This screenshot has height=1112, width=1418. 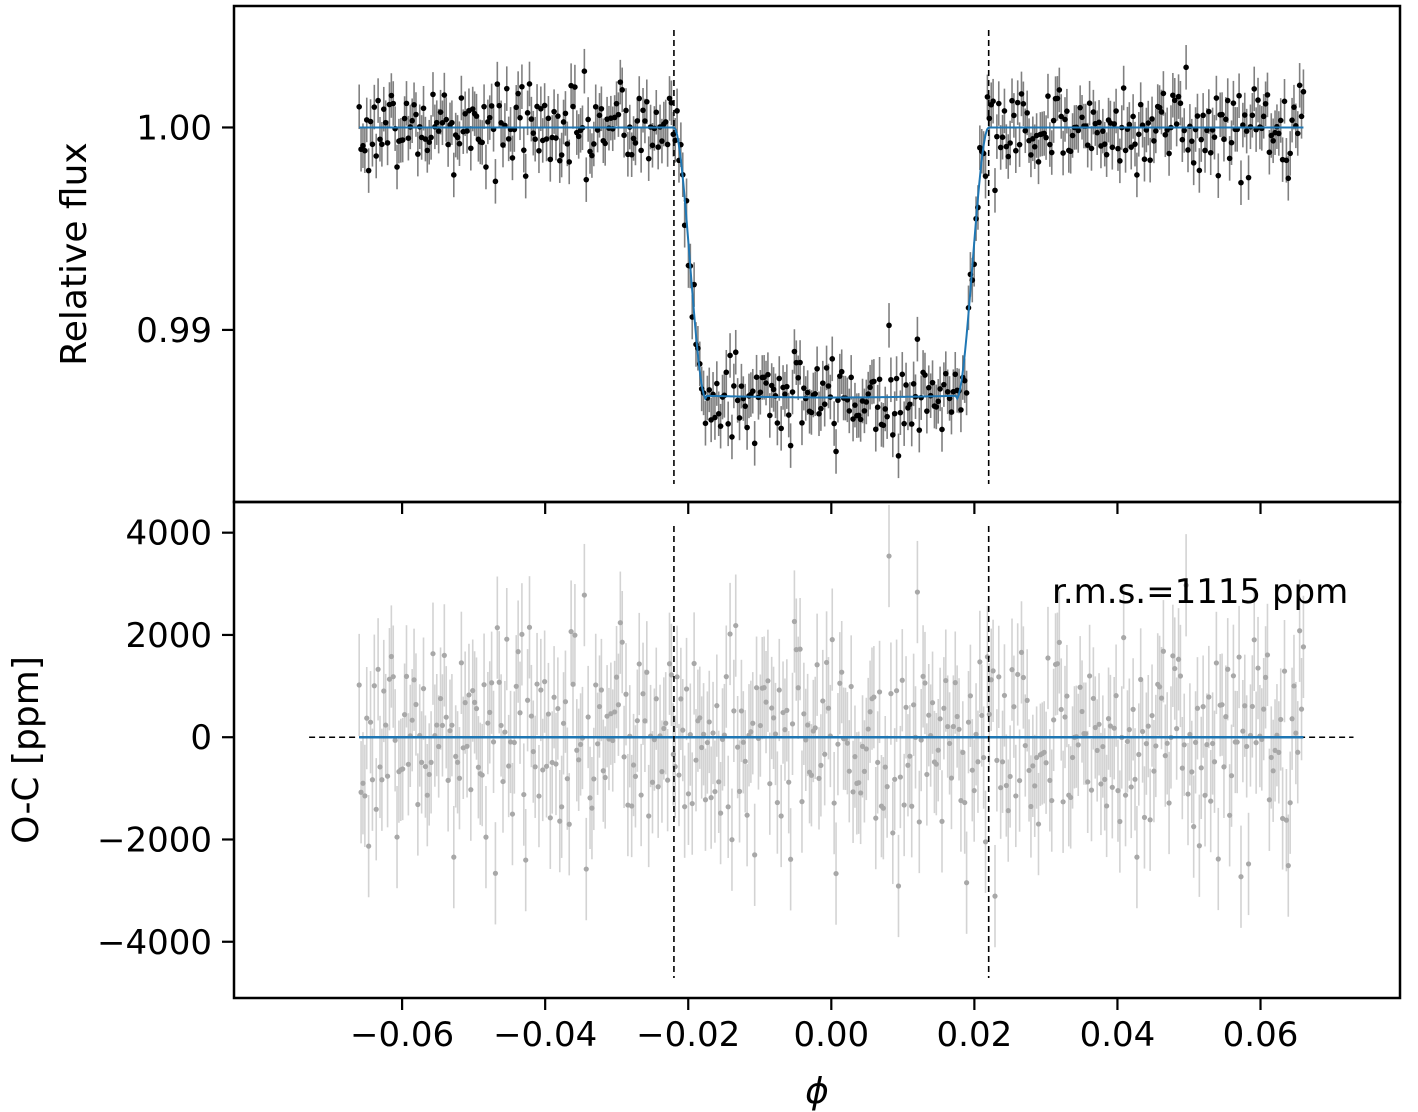 I want to click on bottom-y-tick-label: −4000, so click(x=154, y=943).